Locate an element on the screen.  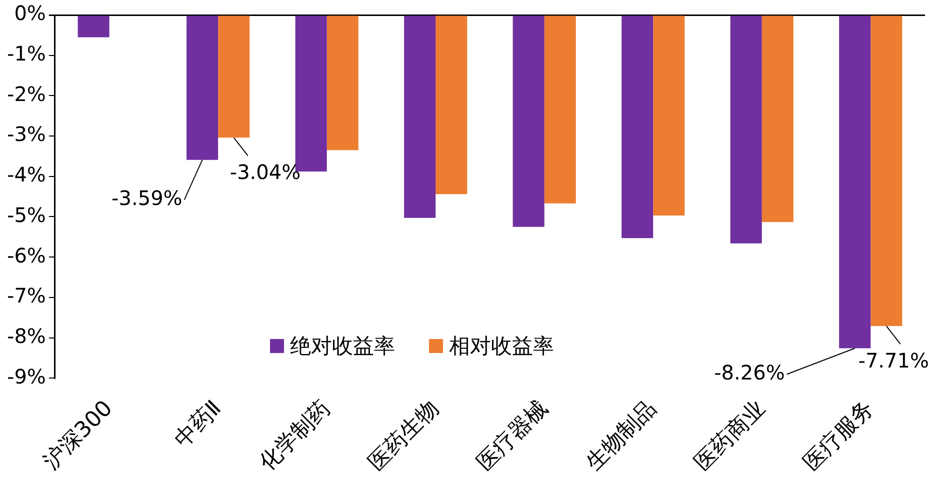
x-tick-label: 医疗器械 is located at coordinates (512, 436).